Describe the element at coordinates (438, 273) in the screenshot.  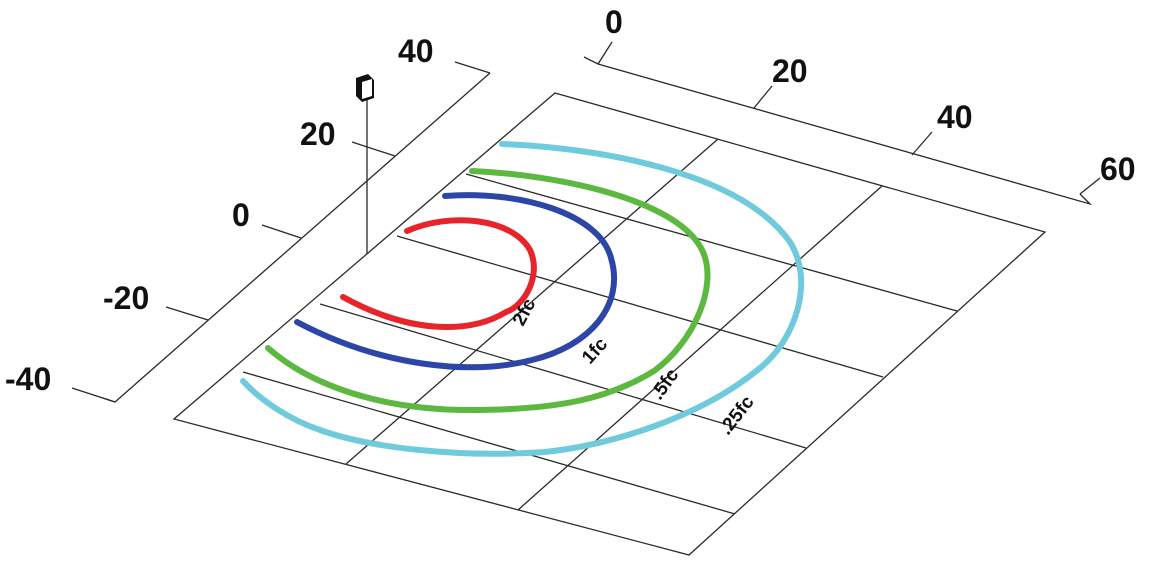
I see `contour-2fc` at that location.